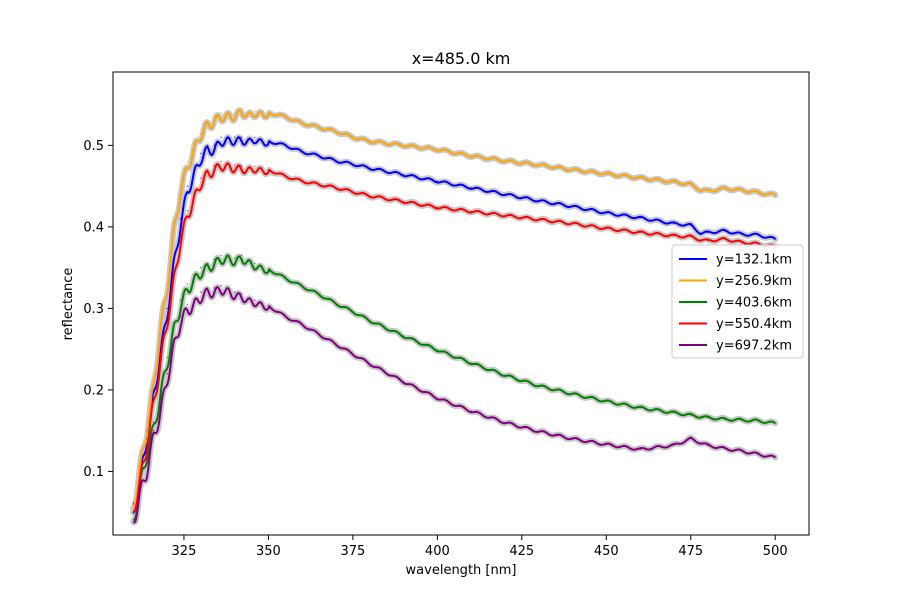  What do you see at coordinates (461, 570) in the screenshot?
I see `x-axis-label: wavelength [nm]` at bounding box center [461, 570].